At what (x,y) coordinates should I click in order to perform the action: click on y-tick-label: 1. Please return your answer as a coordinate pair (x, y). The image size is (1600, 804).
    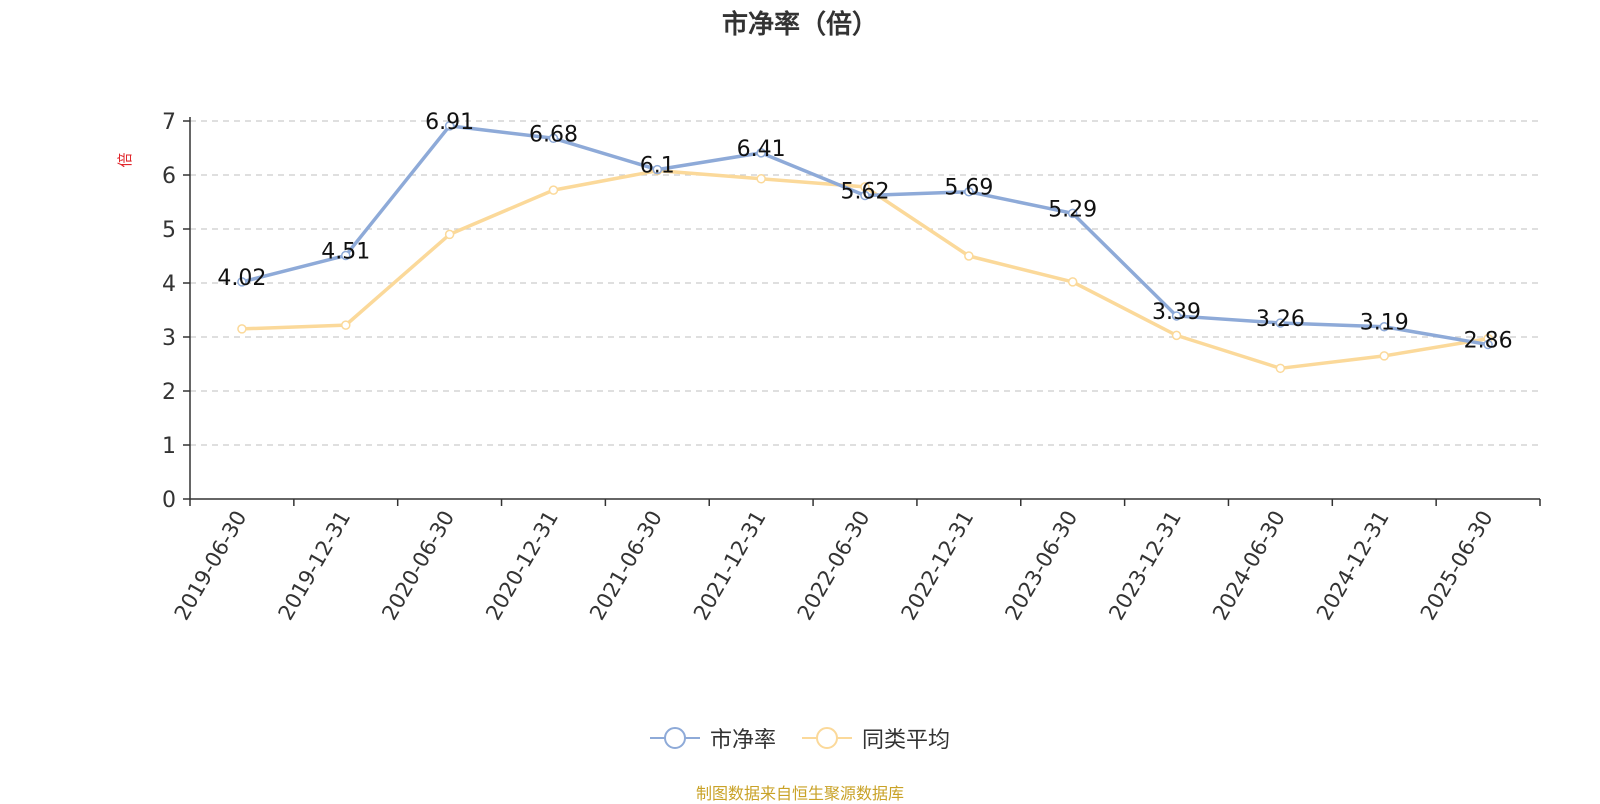
    Looking at the image, I should click on (169, 446).